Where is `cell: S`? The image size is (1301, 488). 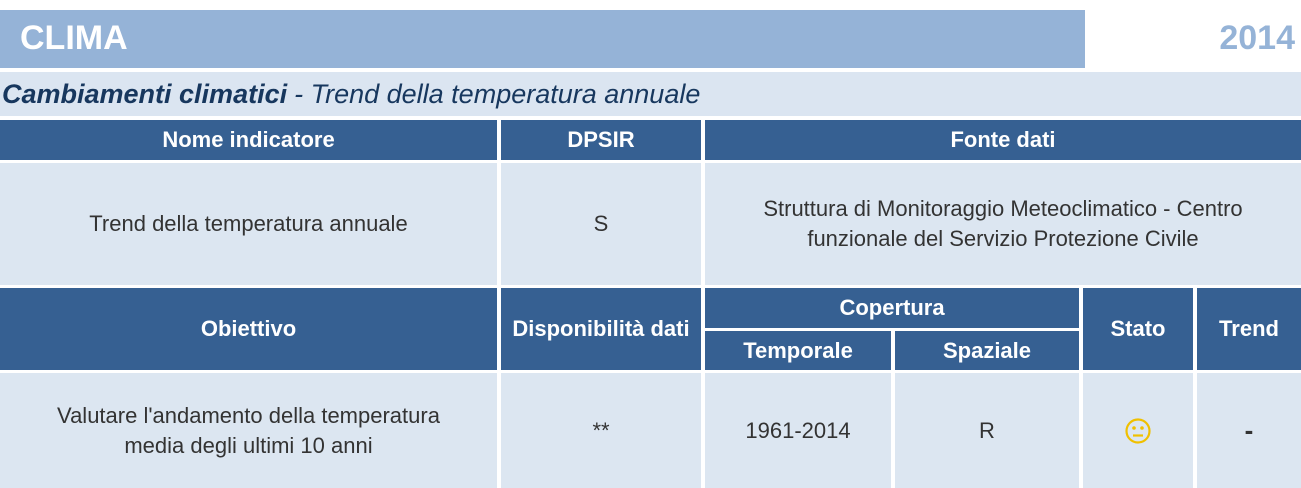
cell: S is located at coordinates (601, 224).